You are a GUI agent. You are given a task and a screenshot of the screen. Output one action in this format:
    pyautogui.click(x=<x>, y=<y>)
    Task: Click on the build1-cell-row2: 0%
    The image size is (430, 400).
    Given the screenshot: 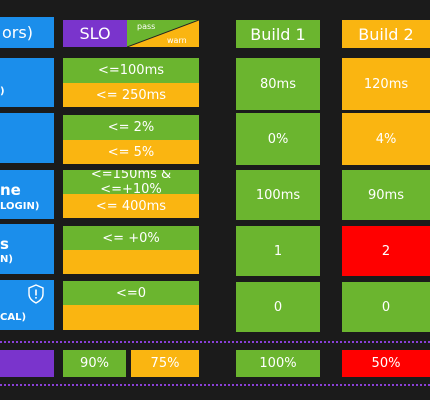 What is the action you would take?
    pyautogui.click(x=278, y=139)
    